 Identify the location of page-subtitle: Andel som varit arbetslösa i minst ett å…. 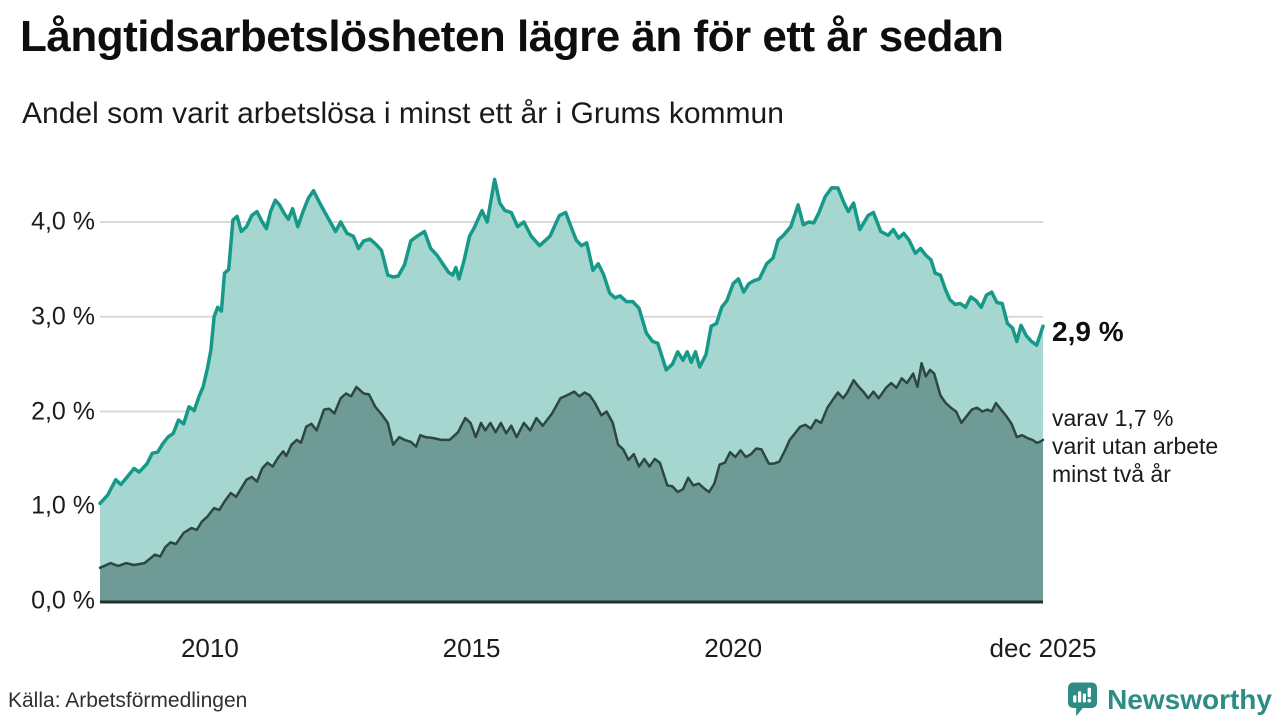
(403, 113).